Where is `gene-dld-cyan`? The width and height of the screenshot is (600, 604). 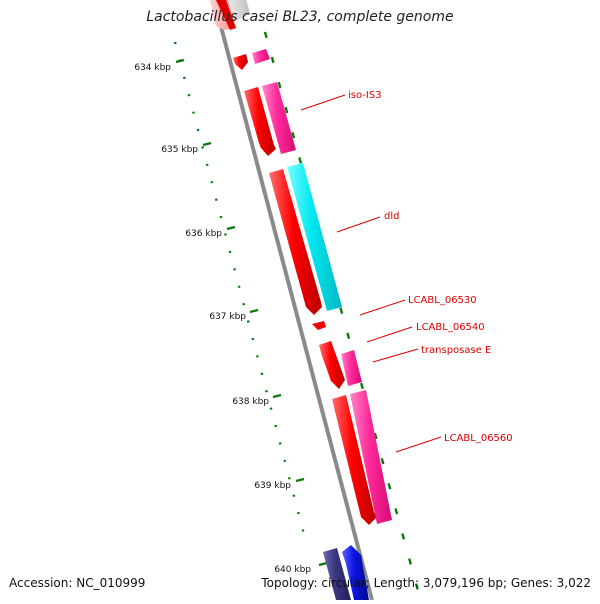 gene-dld-cyan is located at coordinates (314, 237).